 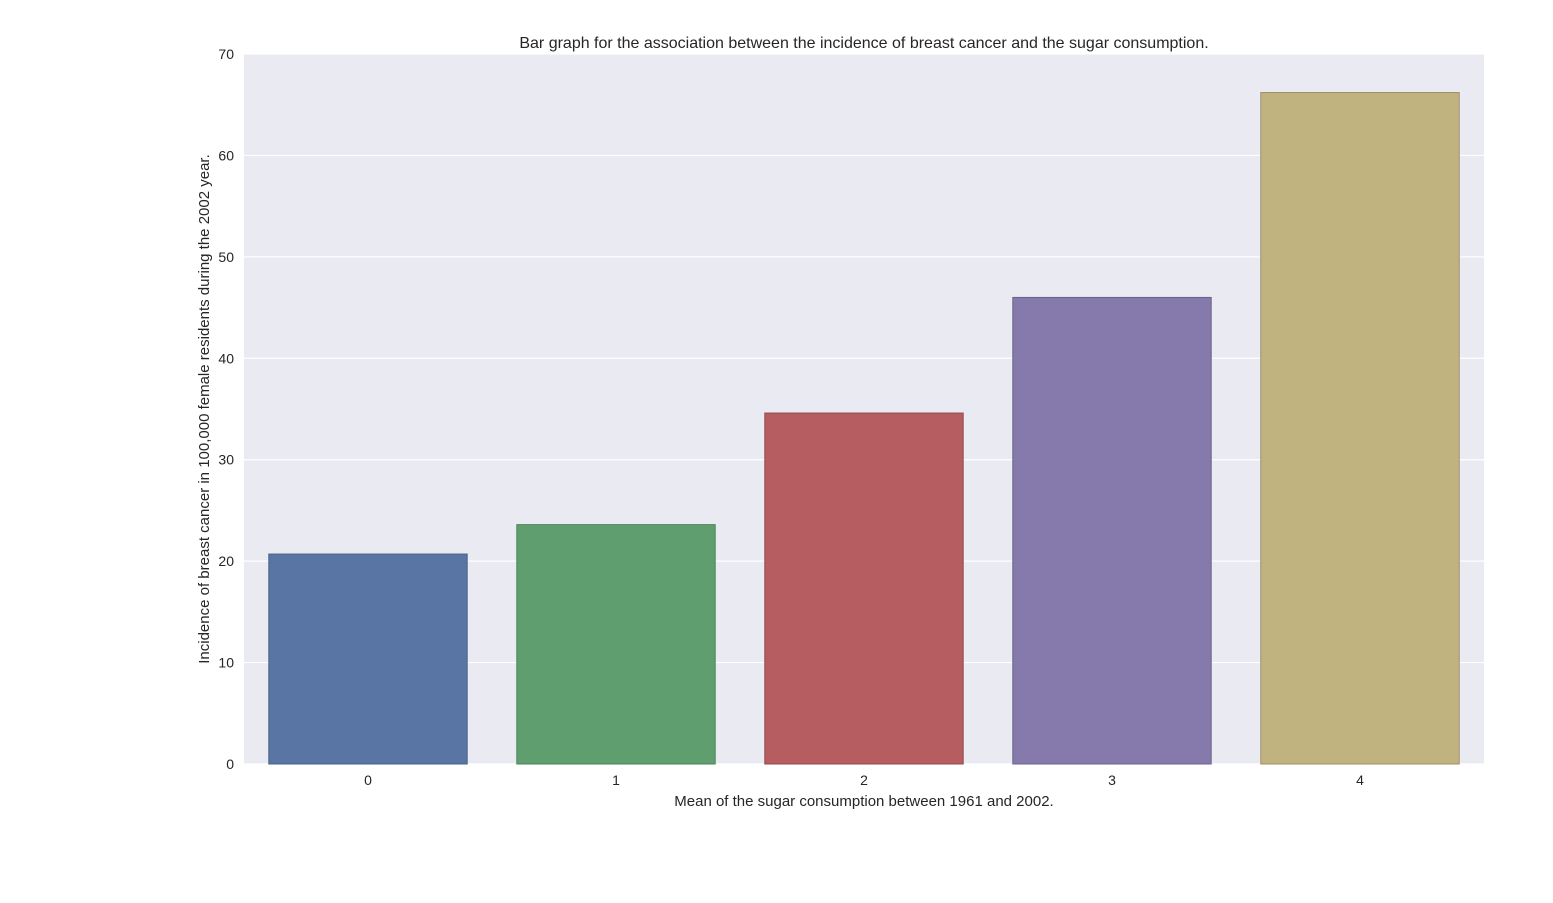 I want to click on x-tick-label: 3, so click(x=1112, y=780).